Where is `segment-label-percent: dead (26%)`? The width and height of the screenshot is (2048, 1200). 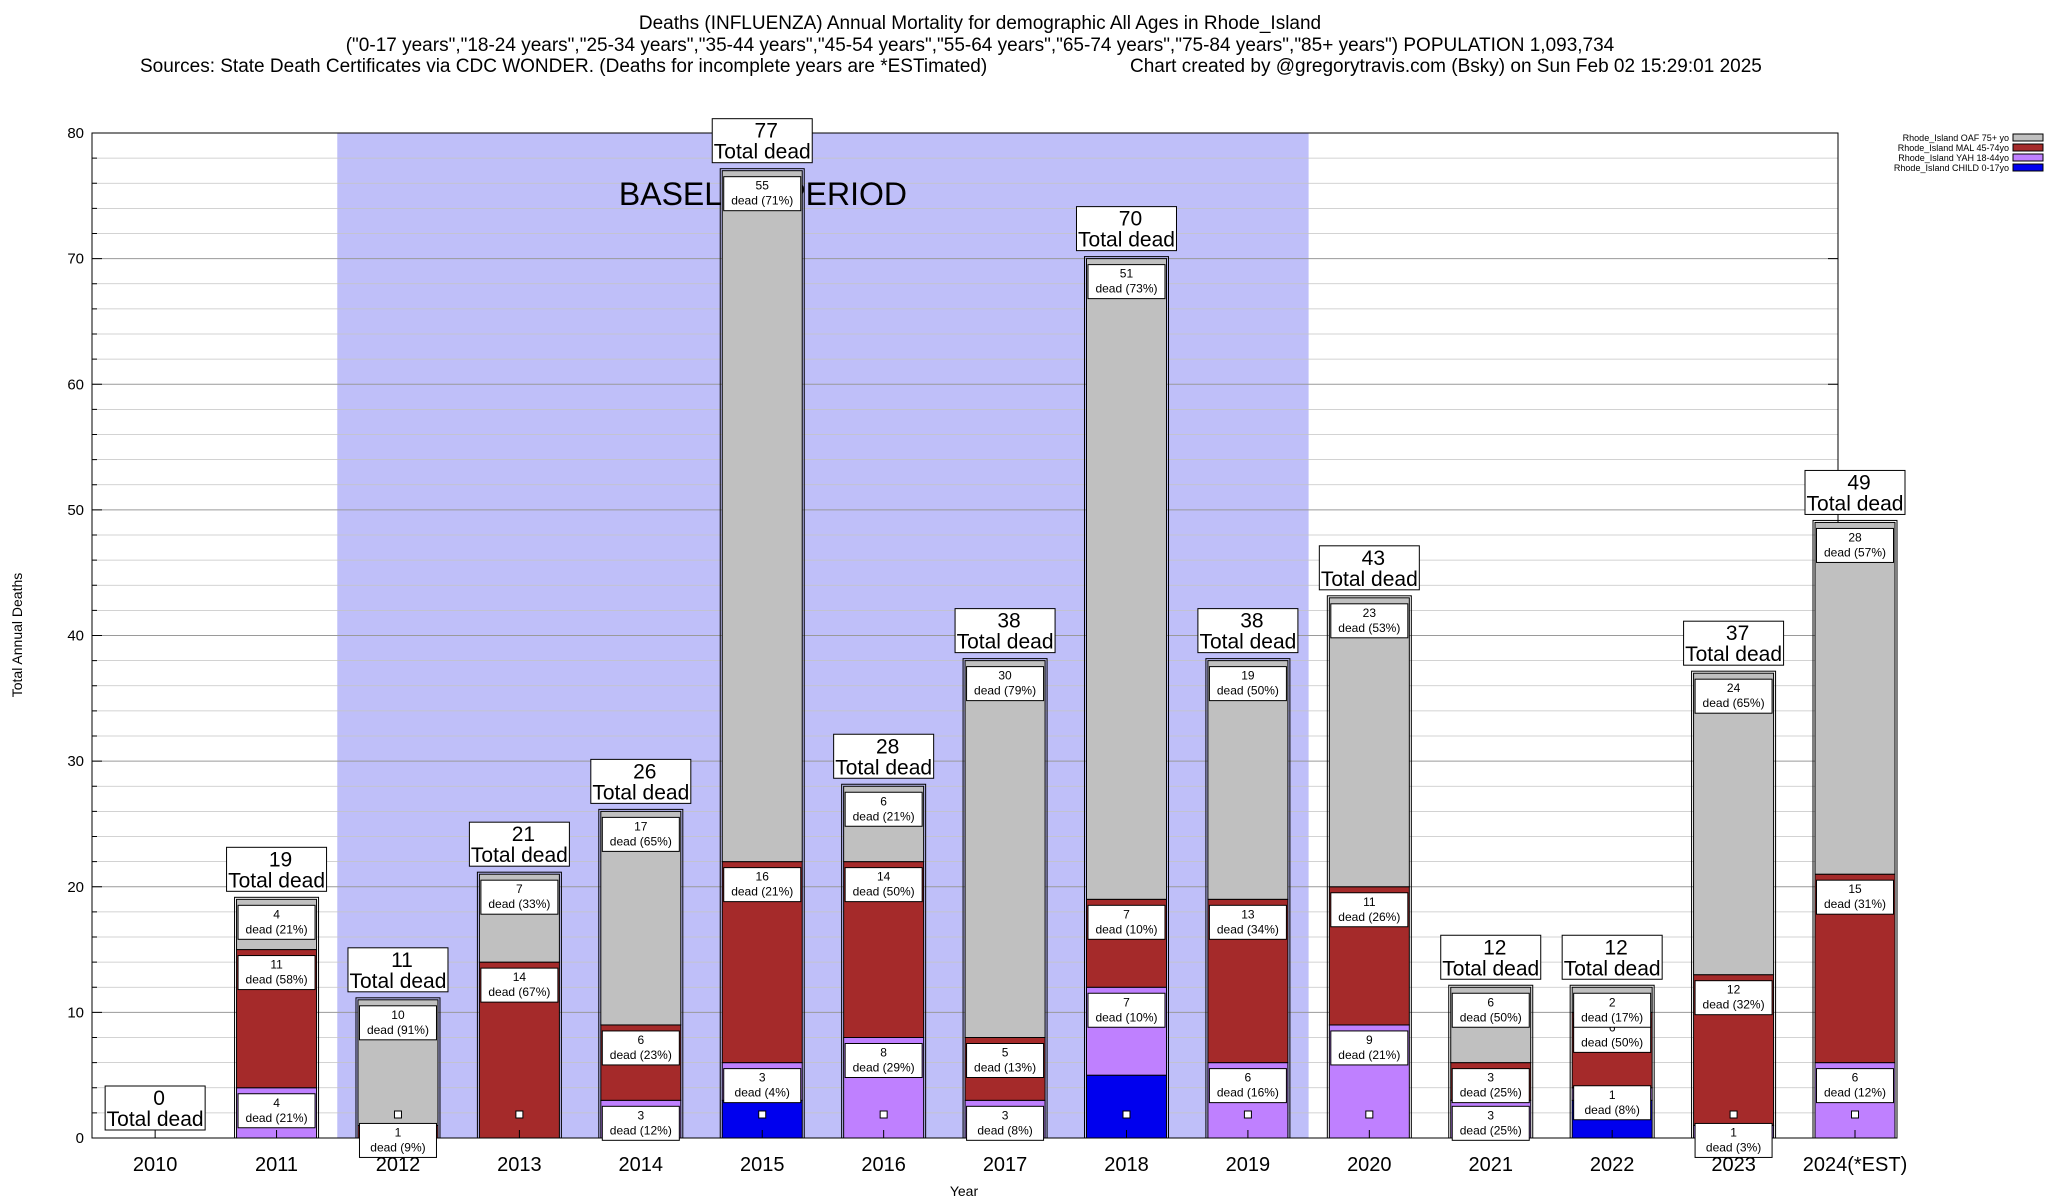 segment-label-percent: dead (26%) is located at coordinates (1369, 917).